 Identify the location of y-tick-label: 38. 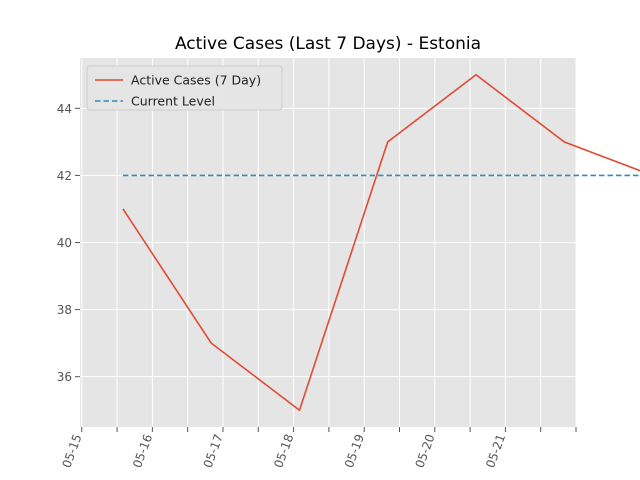
(64, 310).